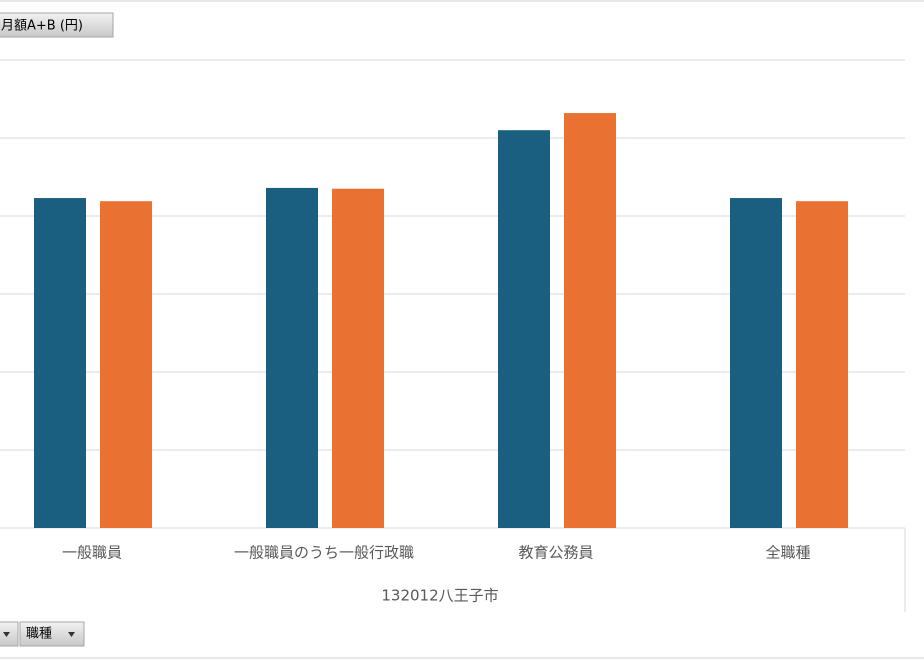  What do you see at coordinates (787, 553) in the screenshot?
I see `x-tick-label: 全職種` at bounding box center [787, 553].